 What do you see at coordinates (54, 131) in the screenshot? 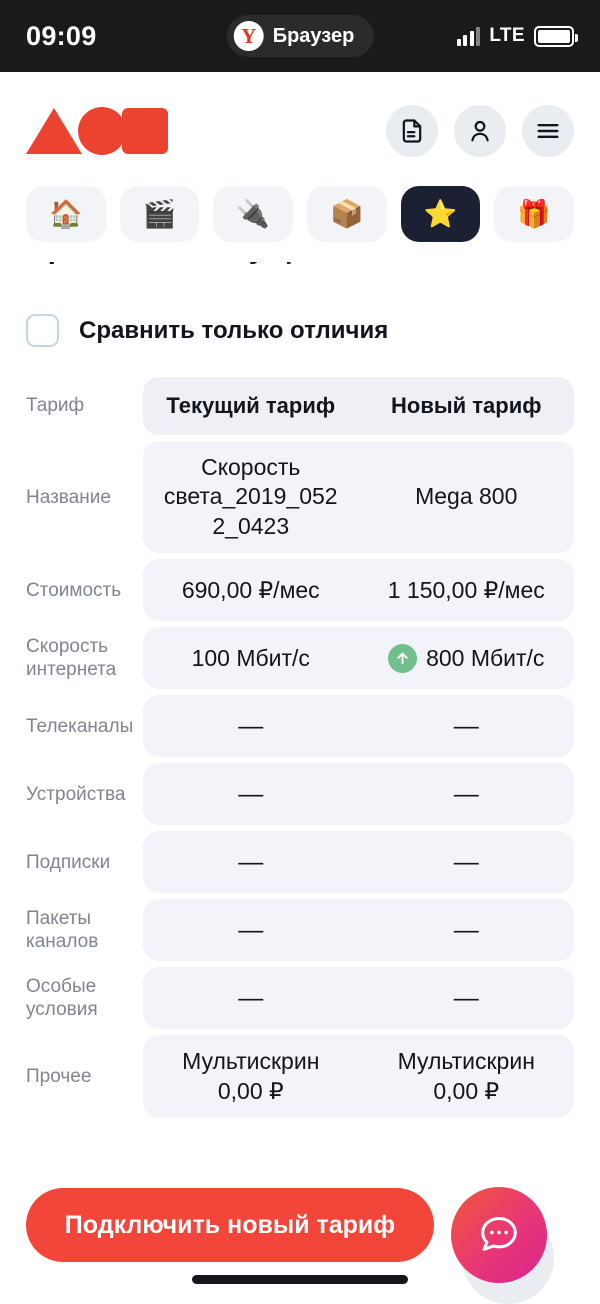
I see `logo-triangle-icon` at bounding box center [54, 131].